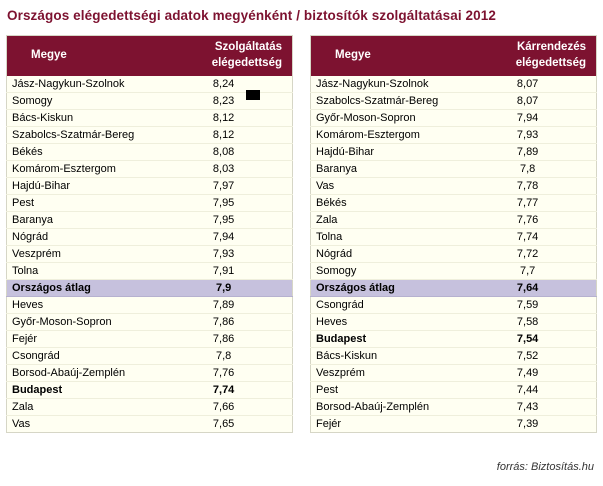 The image size is (603, 486). Describe the element at coordinates (81, 407) in the screenshot. I see `county-name: Zala` at that location.